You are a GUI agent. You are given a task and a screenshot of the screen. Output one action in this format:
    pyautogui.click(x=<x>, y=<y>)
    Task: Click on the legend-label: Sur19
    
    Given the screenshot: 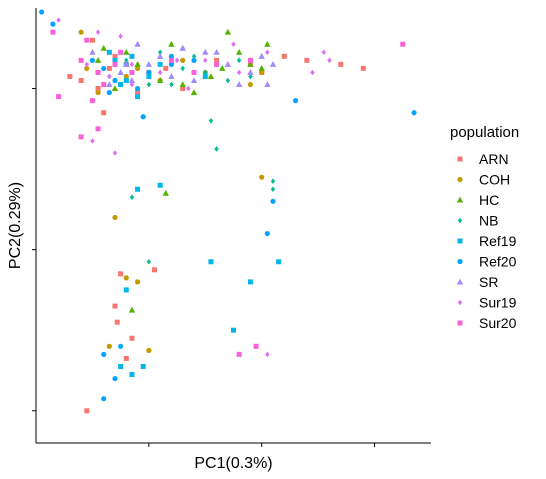 What is the action you would take?
    pyautogui.click(x=498, y=303)
    